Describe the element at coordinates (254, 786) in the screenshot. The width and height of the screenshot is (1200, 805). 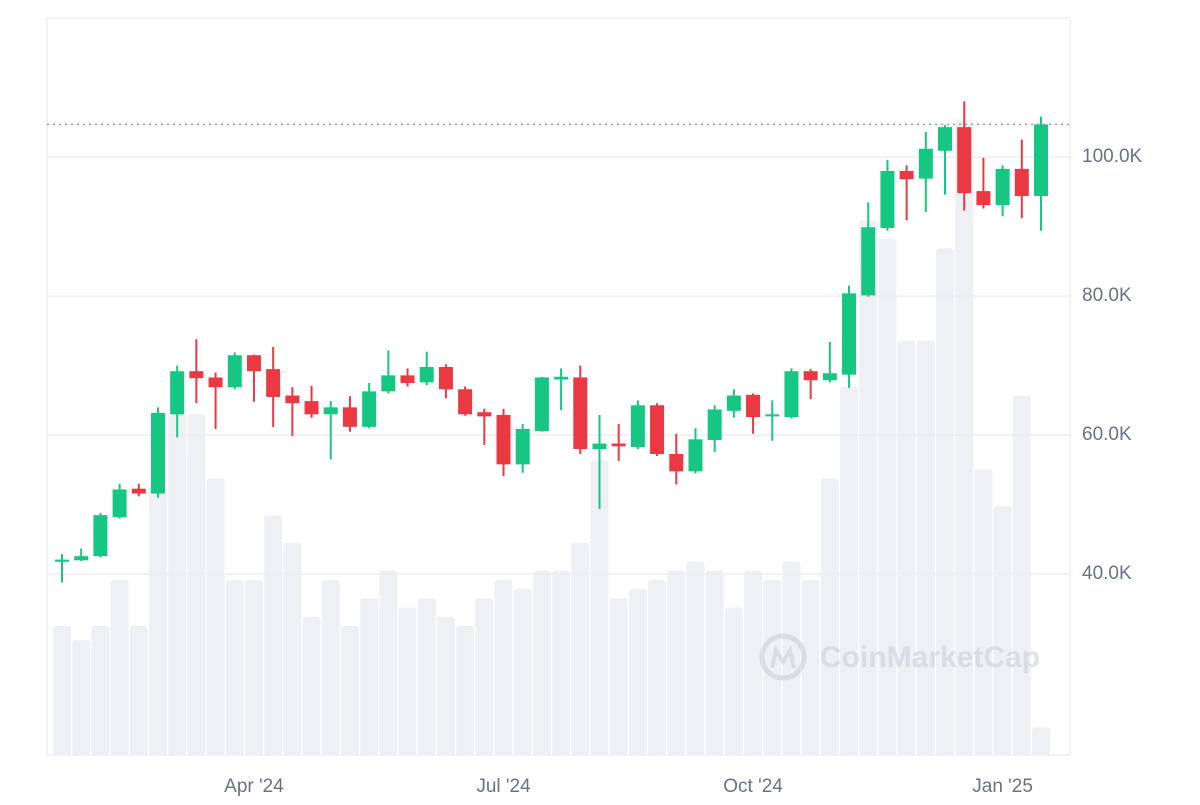
I see `x-tick-label: Apr '24` at that location.